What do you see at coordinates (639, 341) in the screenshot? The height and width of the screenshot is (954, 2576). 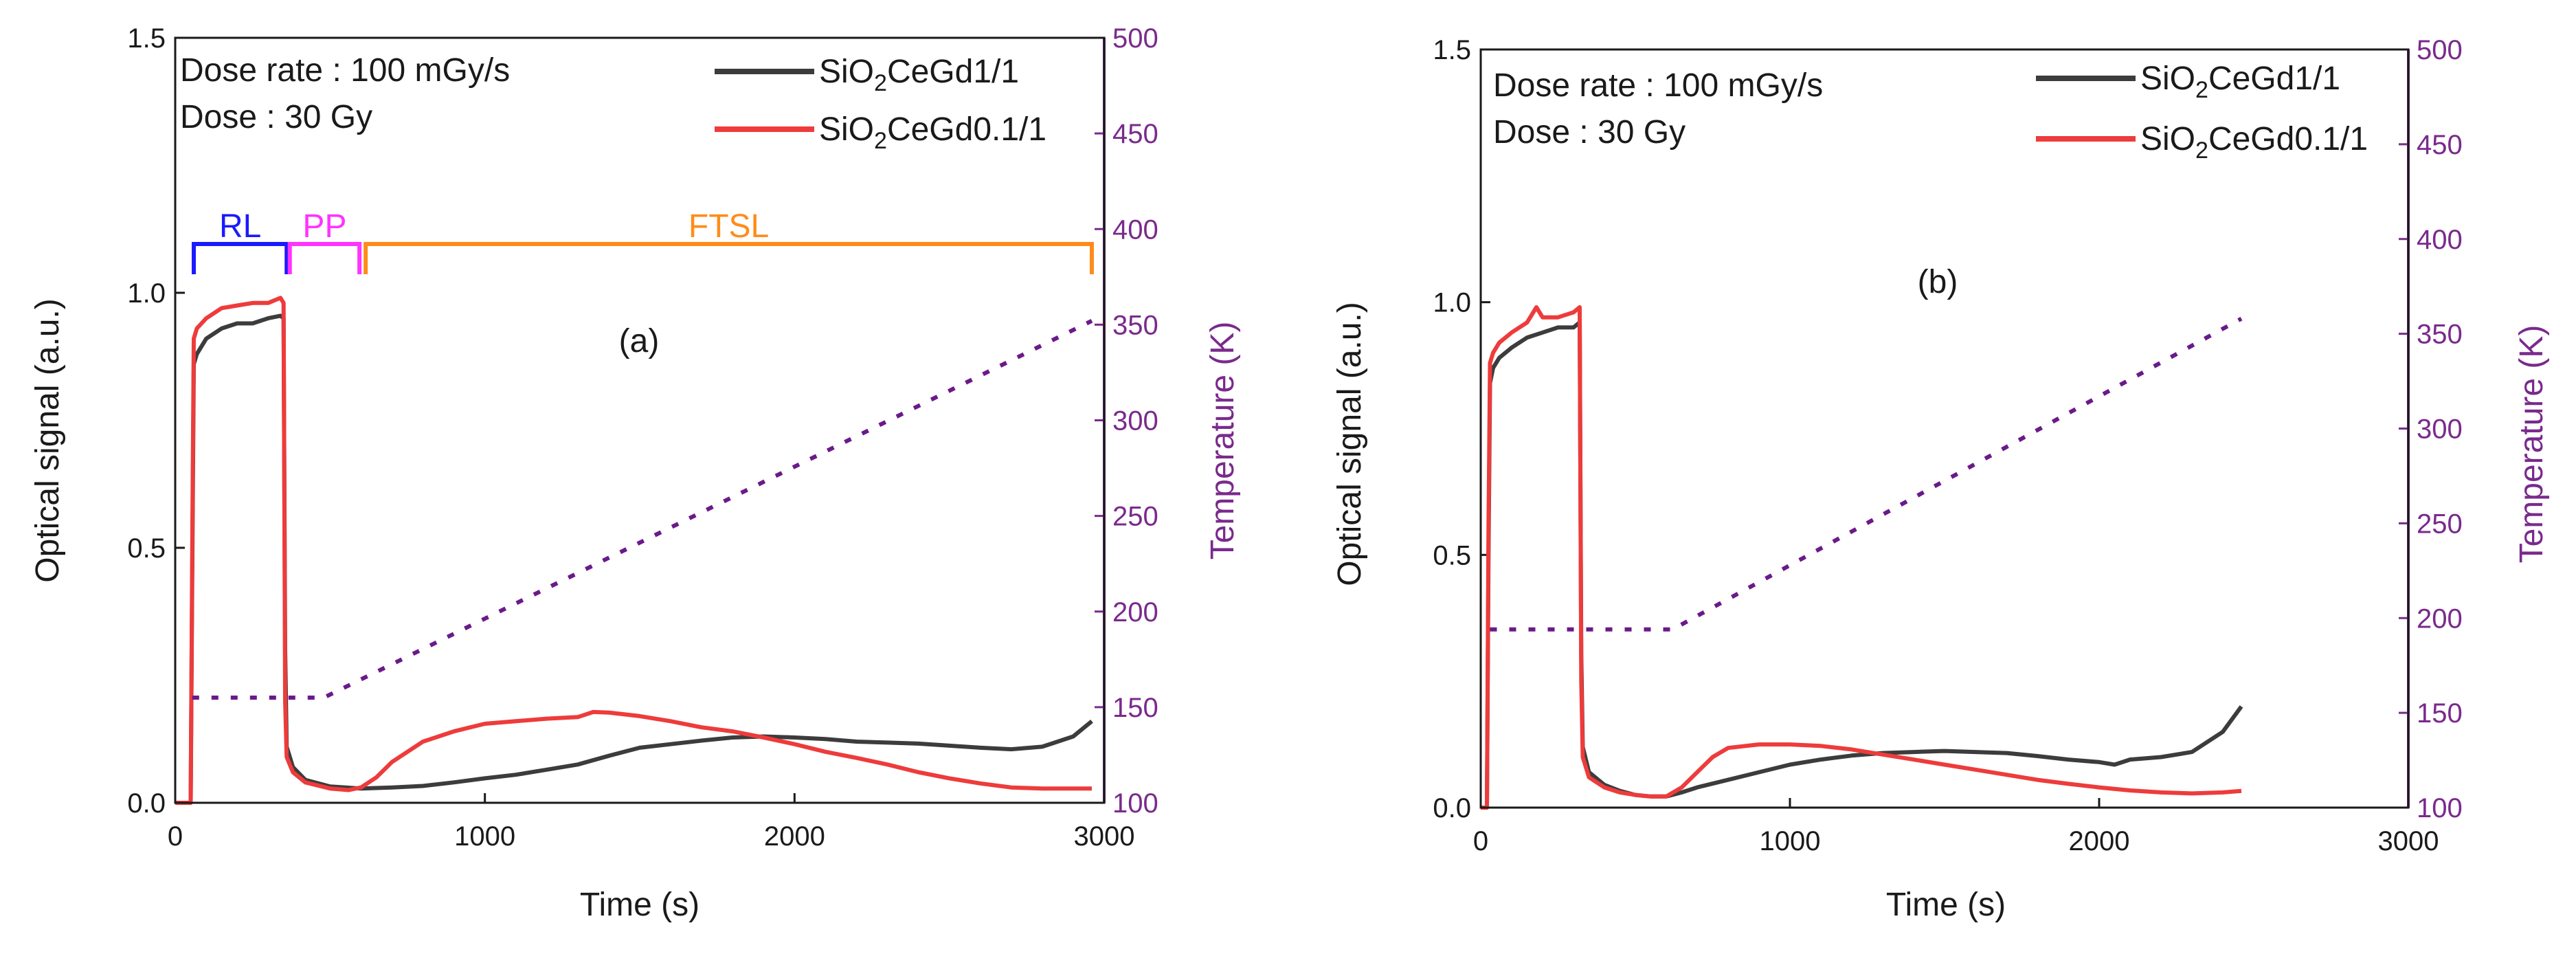 I see `panel-label-a: (a)` at bounding box center [639, 341].